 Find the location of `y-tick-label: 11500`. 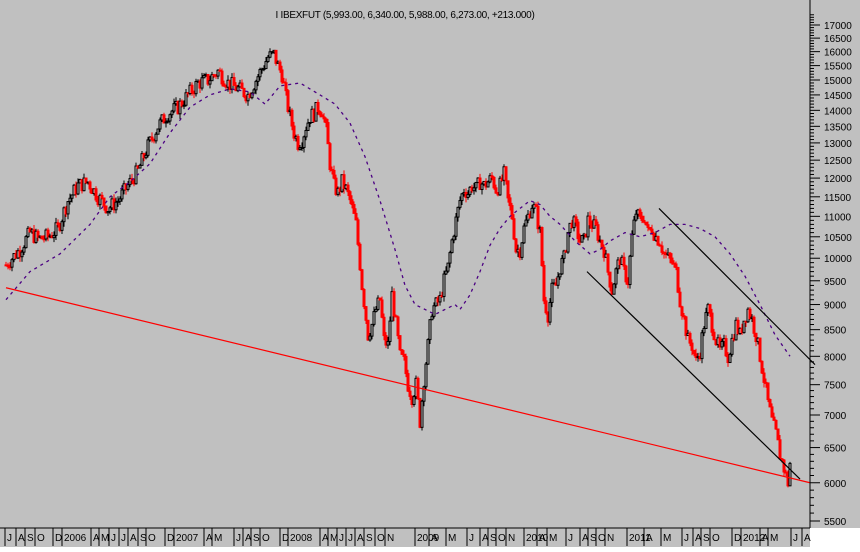

y-tick-label: 11500 is located at coordinates (838, 198).